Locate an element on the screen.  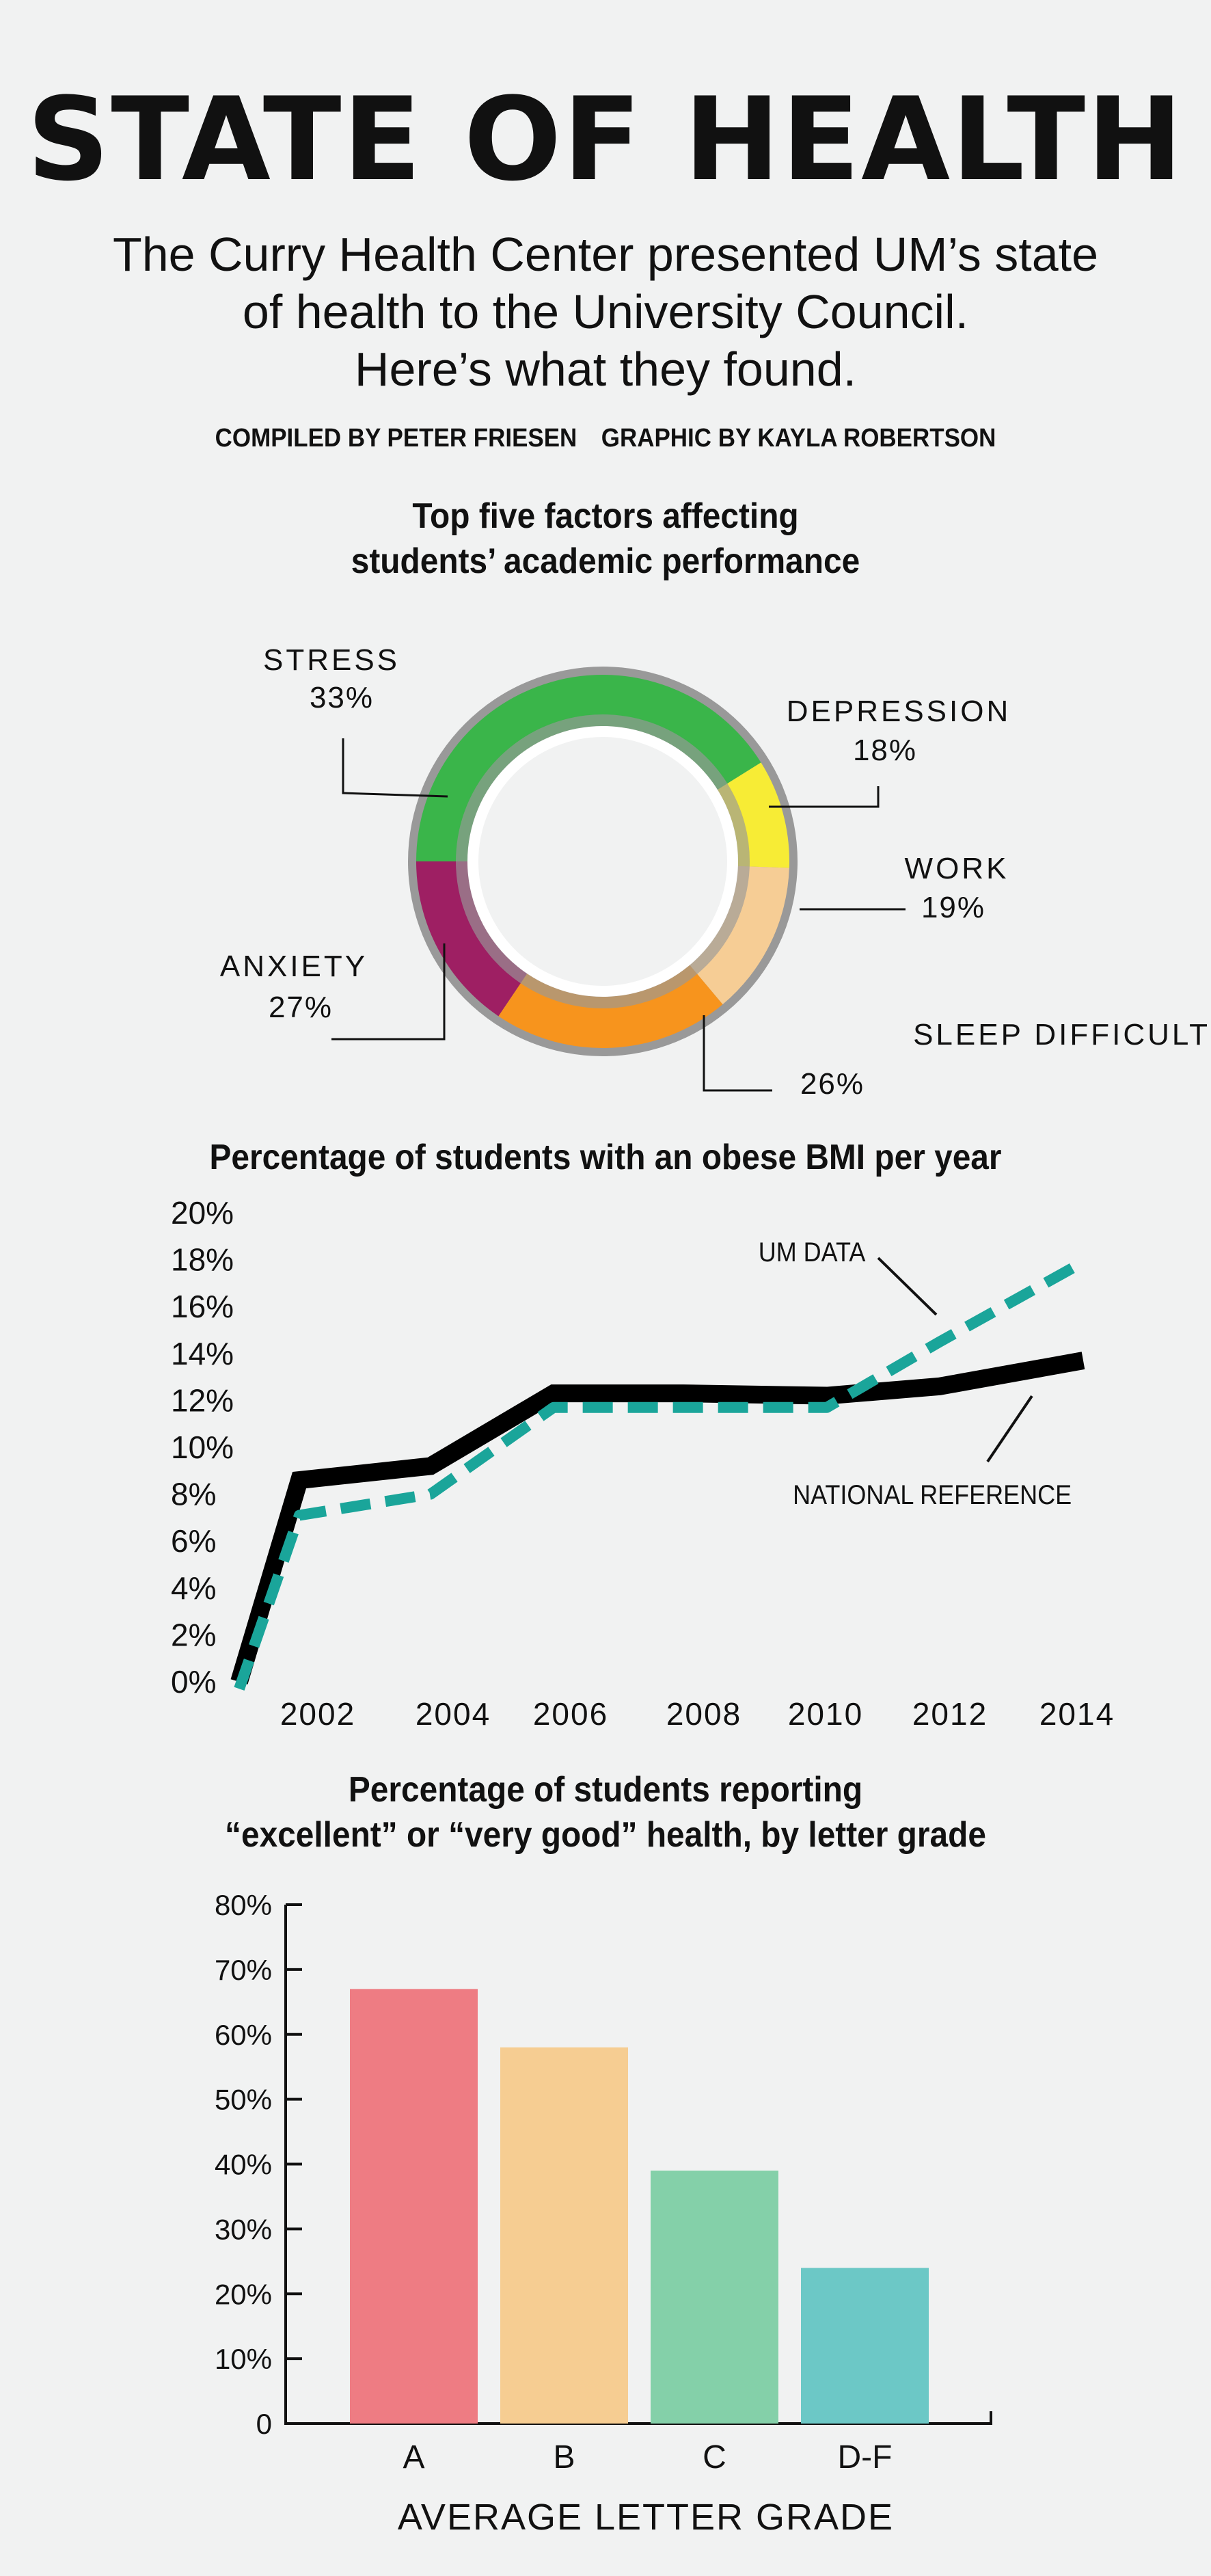
donut-label-value: 18% is located at coordinates (885, 750).